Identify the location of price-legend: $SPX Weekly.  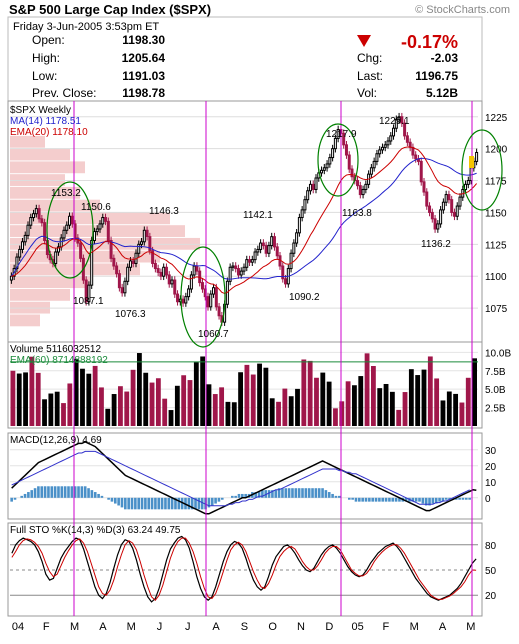
(40, 110).